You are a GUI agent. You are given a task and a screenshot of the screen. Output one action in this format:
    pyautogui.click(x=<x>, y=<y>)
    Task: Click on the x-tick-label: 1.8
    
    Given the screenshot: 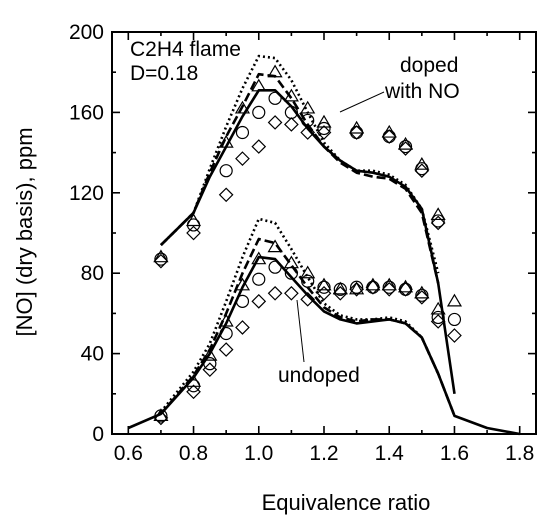 What is the action you would take?
    pyautogui.click(x=519, y=453)
    